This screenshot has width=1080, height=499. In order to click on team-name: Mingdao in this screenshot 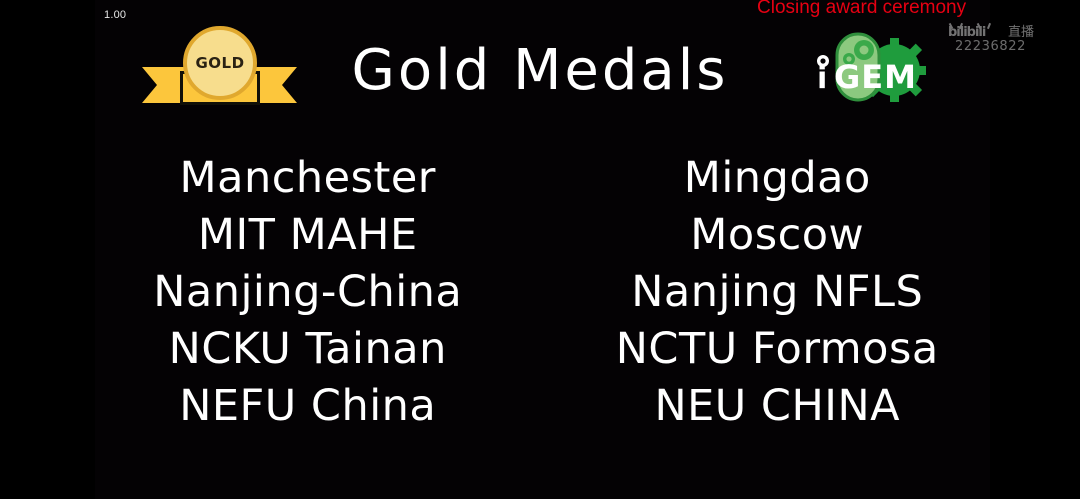, I will do `click(777, 178)`.